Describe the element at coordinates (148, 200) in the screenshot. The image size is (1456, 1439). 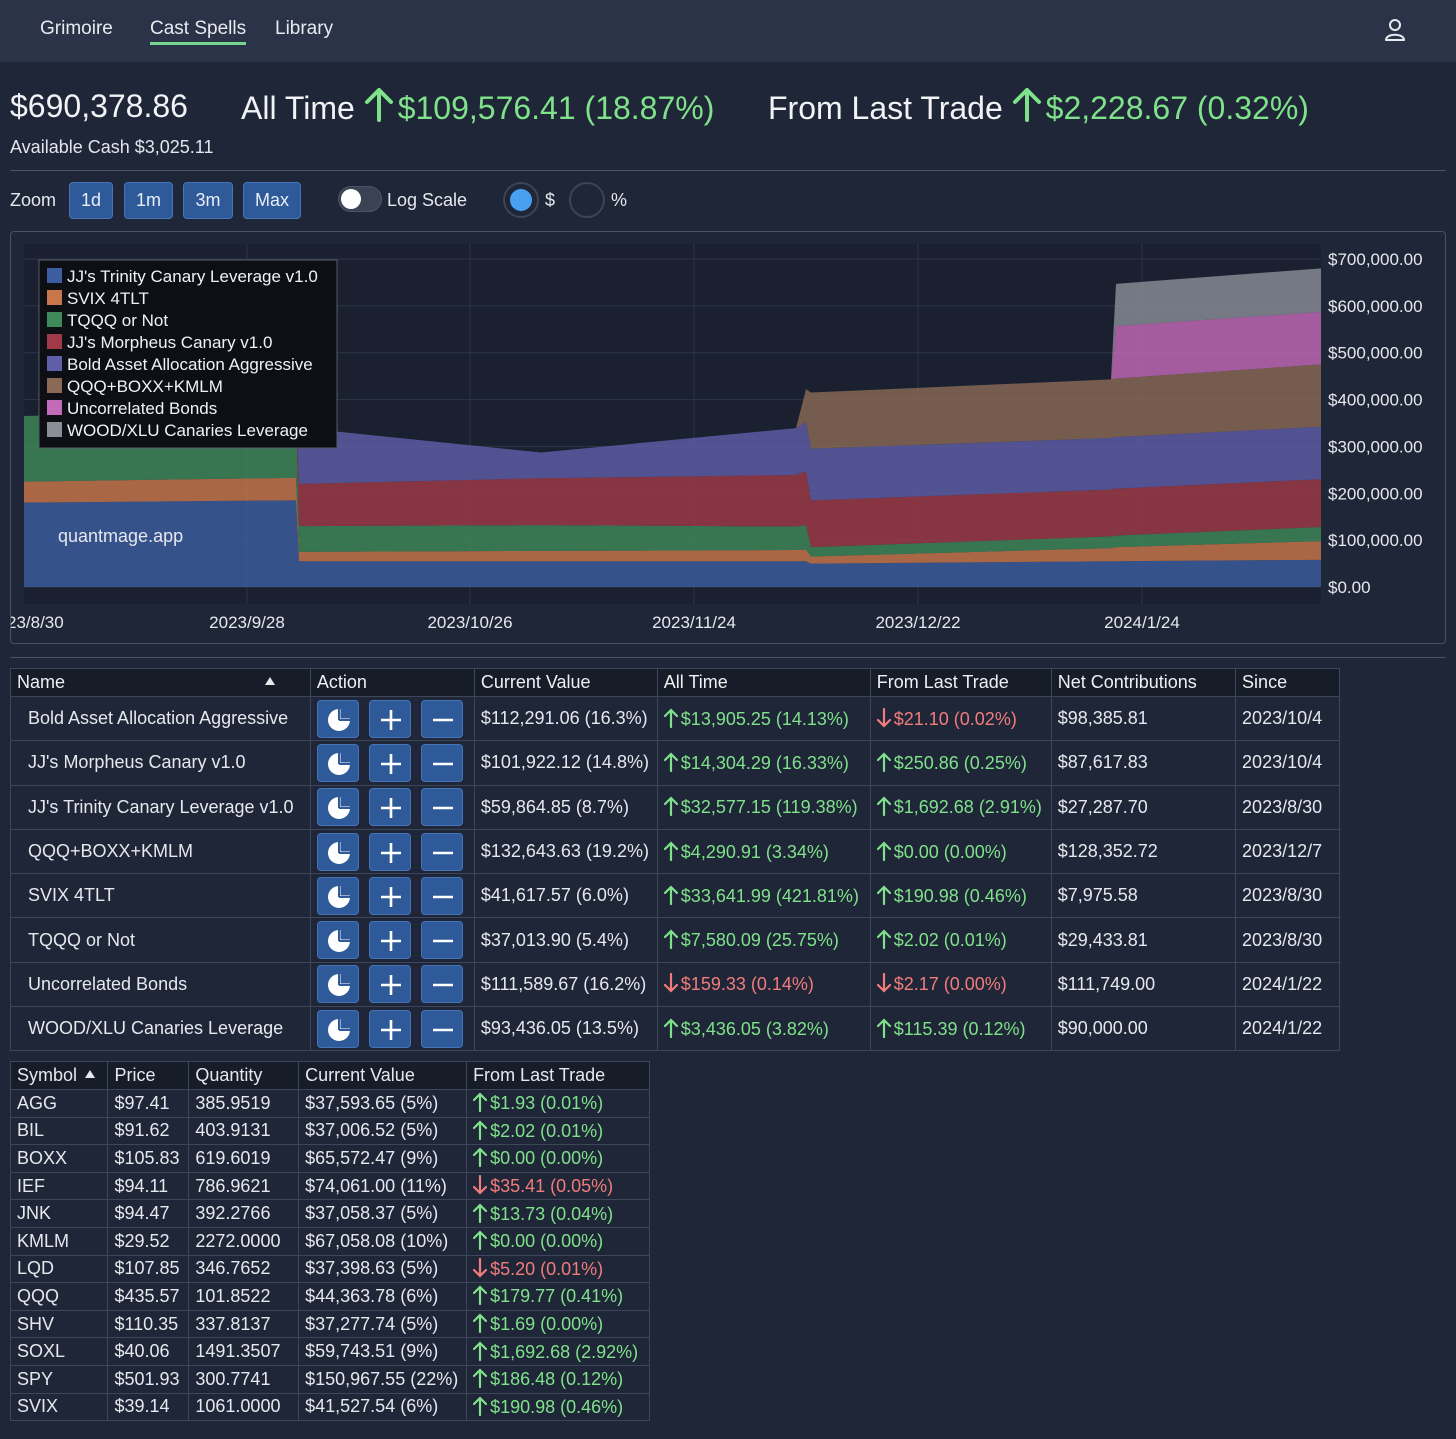
I see `zoom-1m-button: 1m` at that location.